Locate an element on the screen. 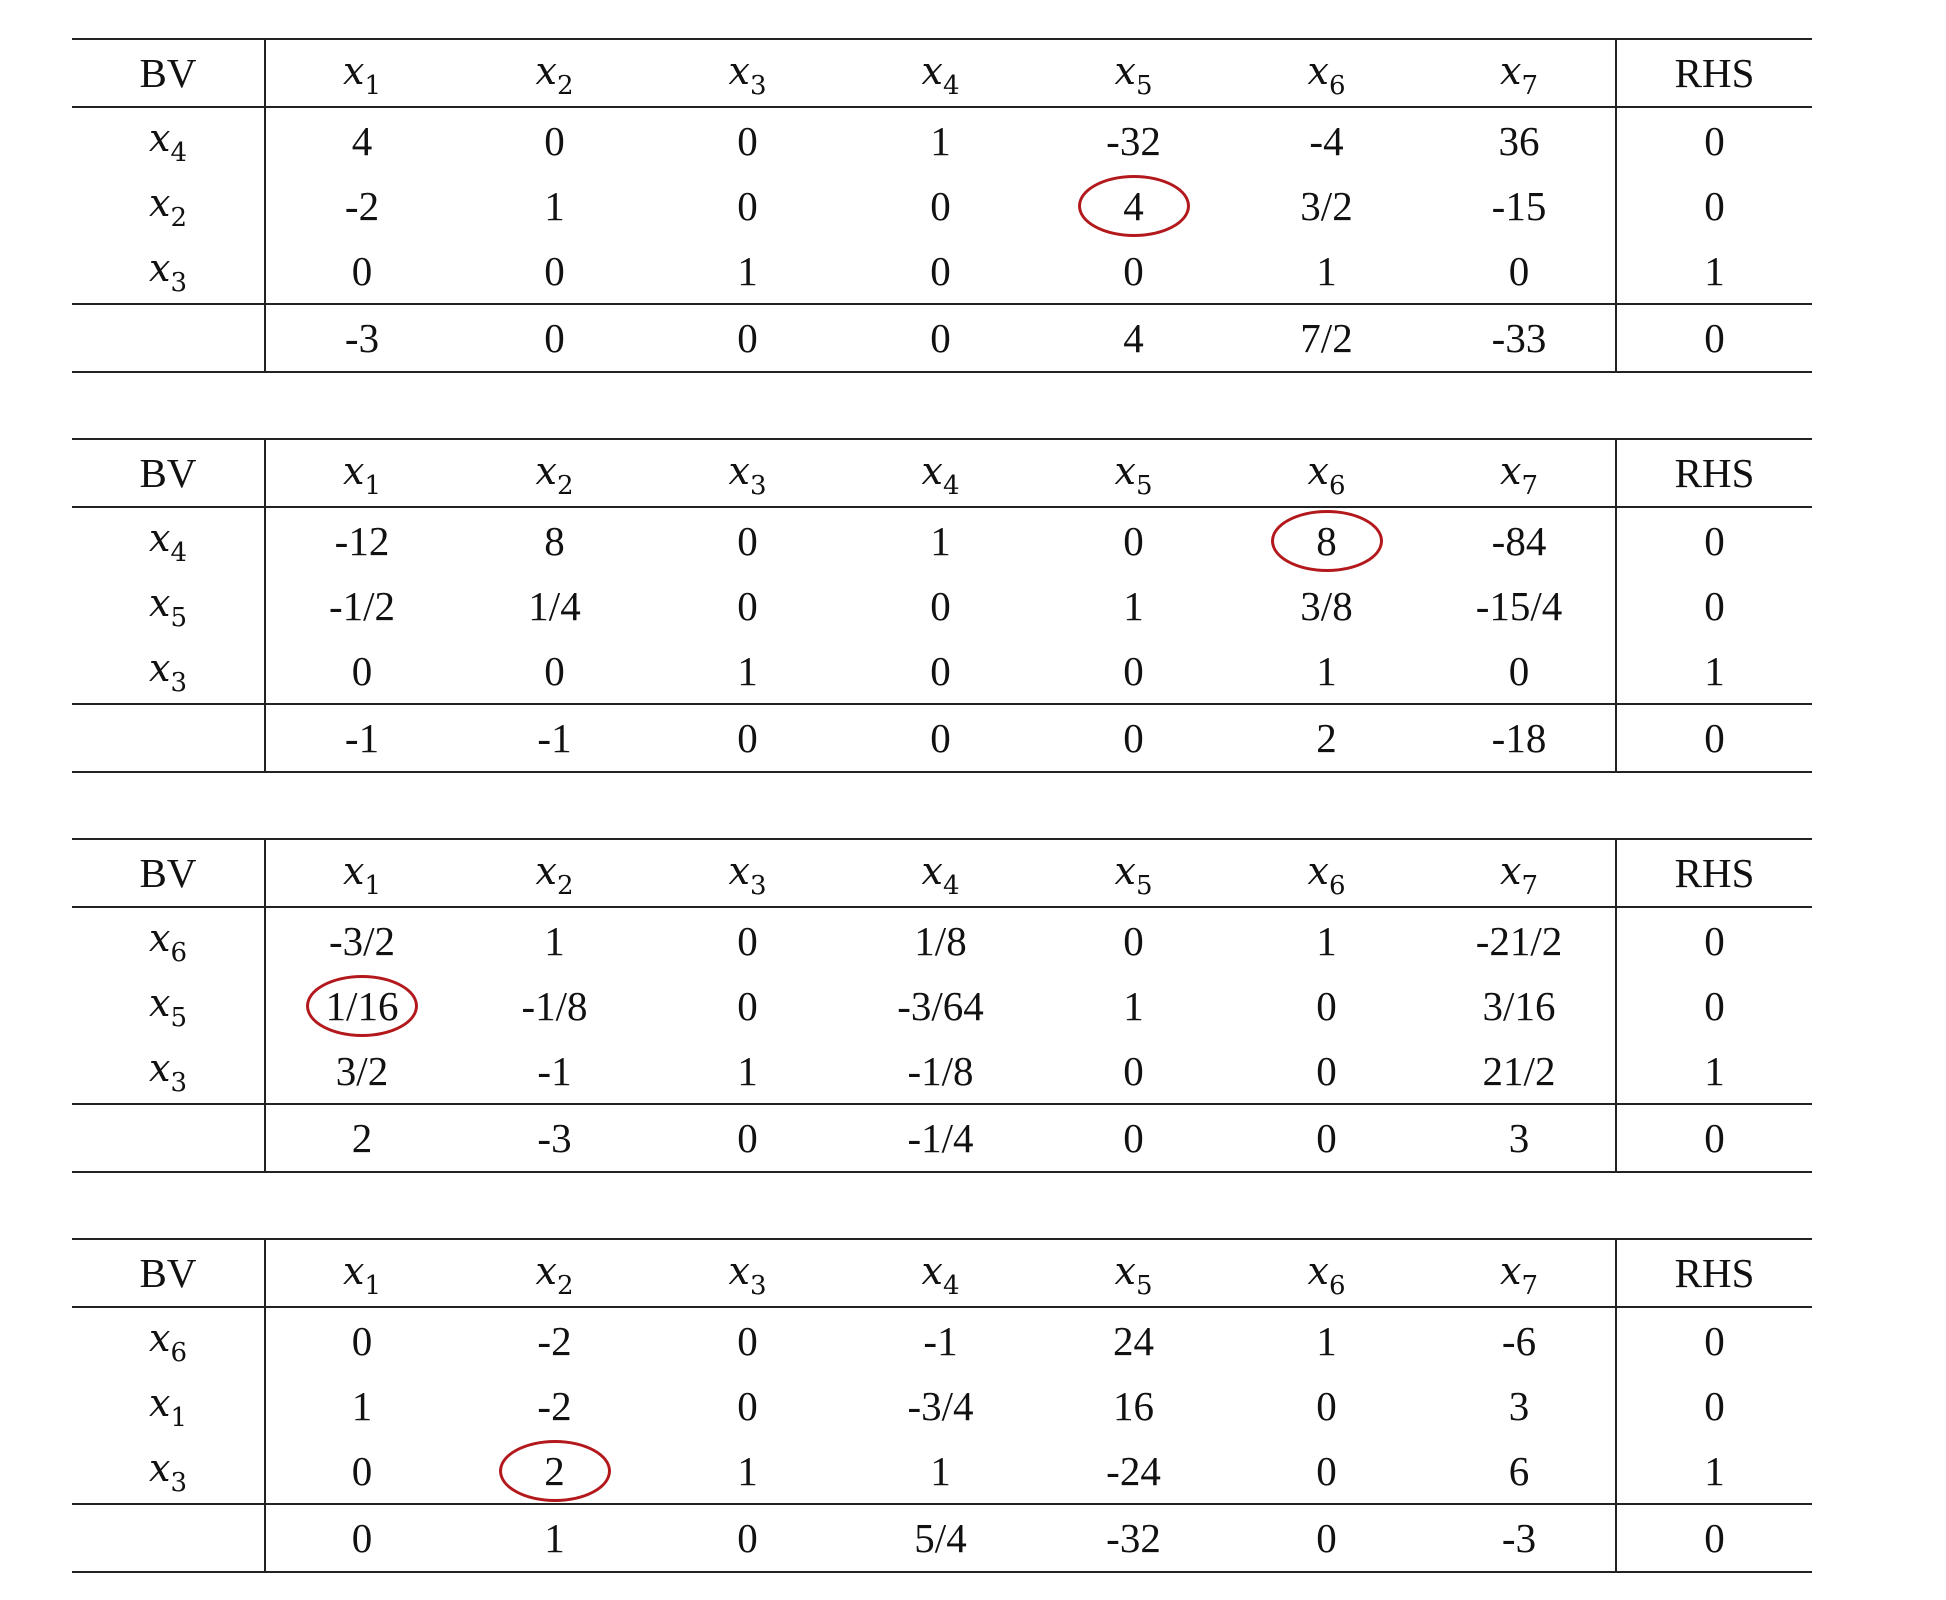  basic-variable-label: x3 is located at coordinates (168, 1072).